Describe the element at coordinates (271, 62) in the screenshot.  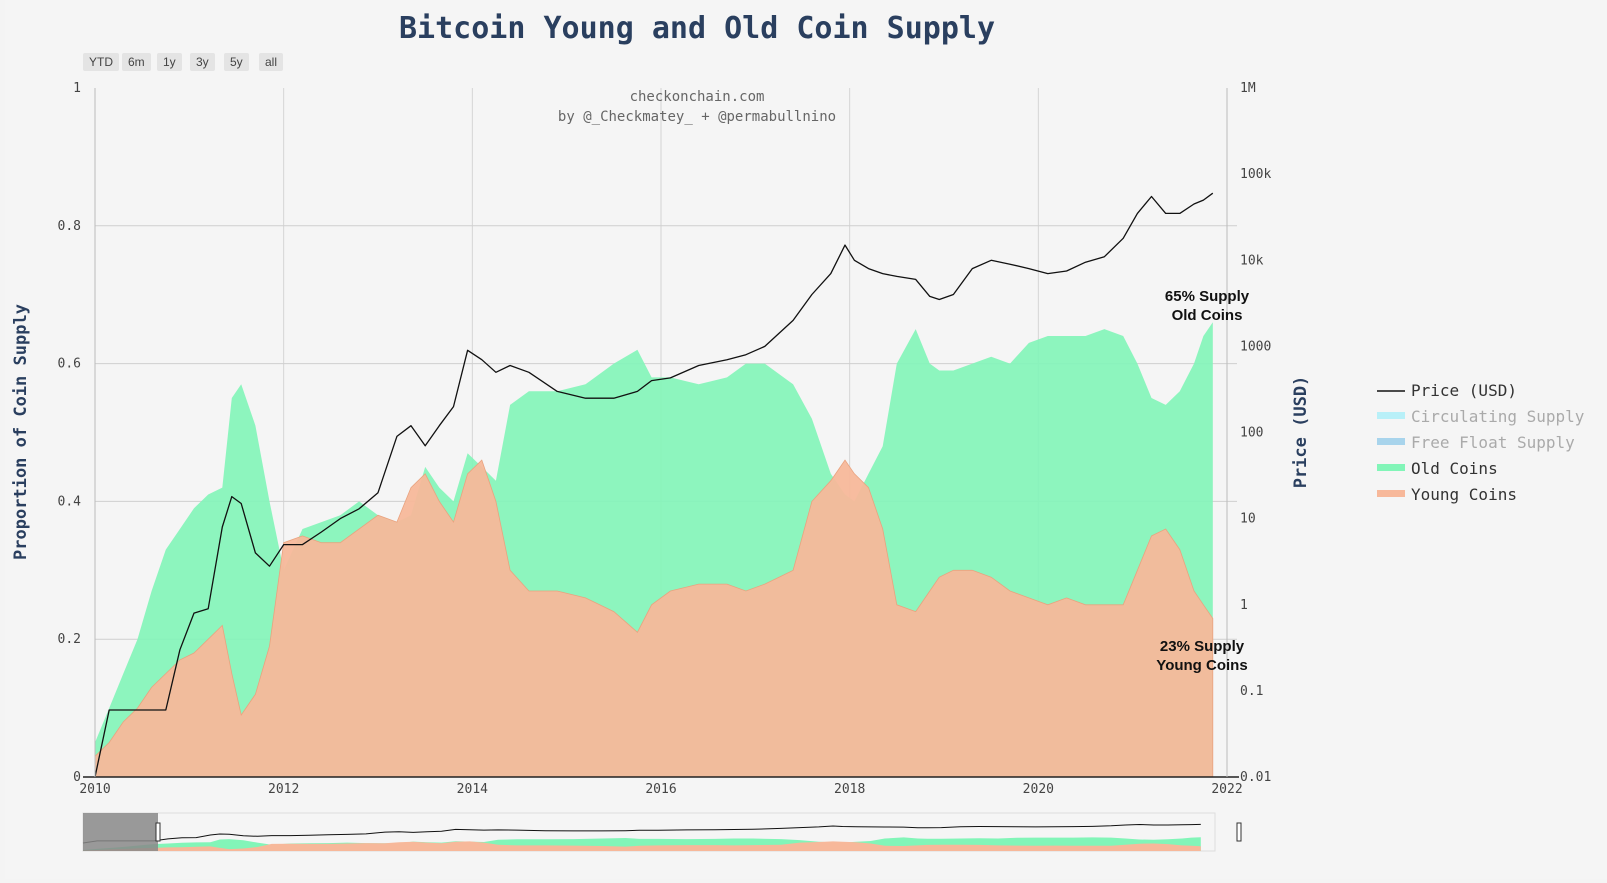
I see `range-button-all: all` at that location.